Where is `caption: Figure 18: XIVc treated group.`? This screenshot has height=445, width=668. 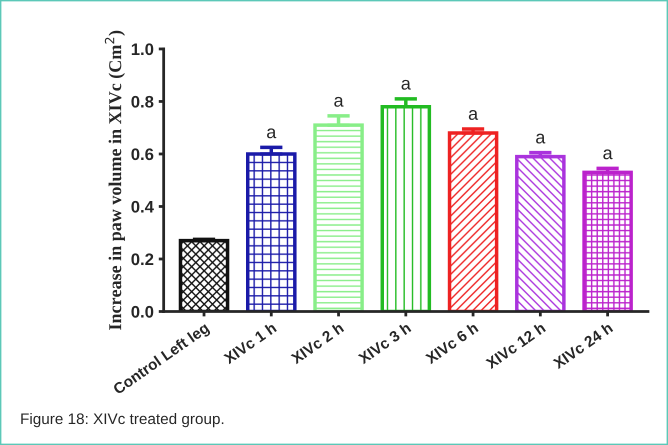
caption: Figure 18: XIVc treated group. is located at coordinates (122, 420).